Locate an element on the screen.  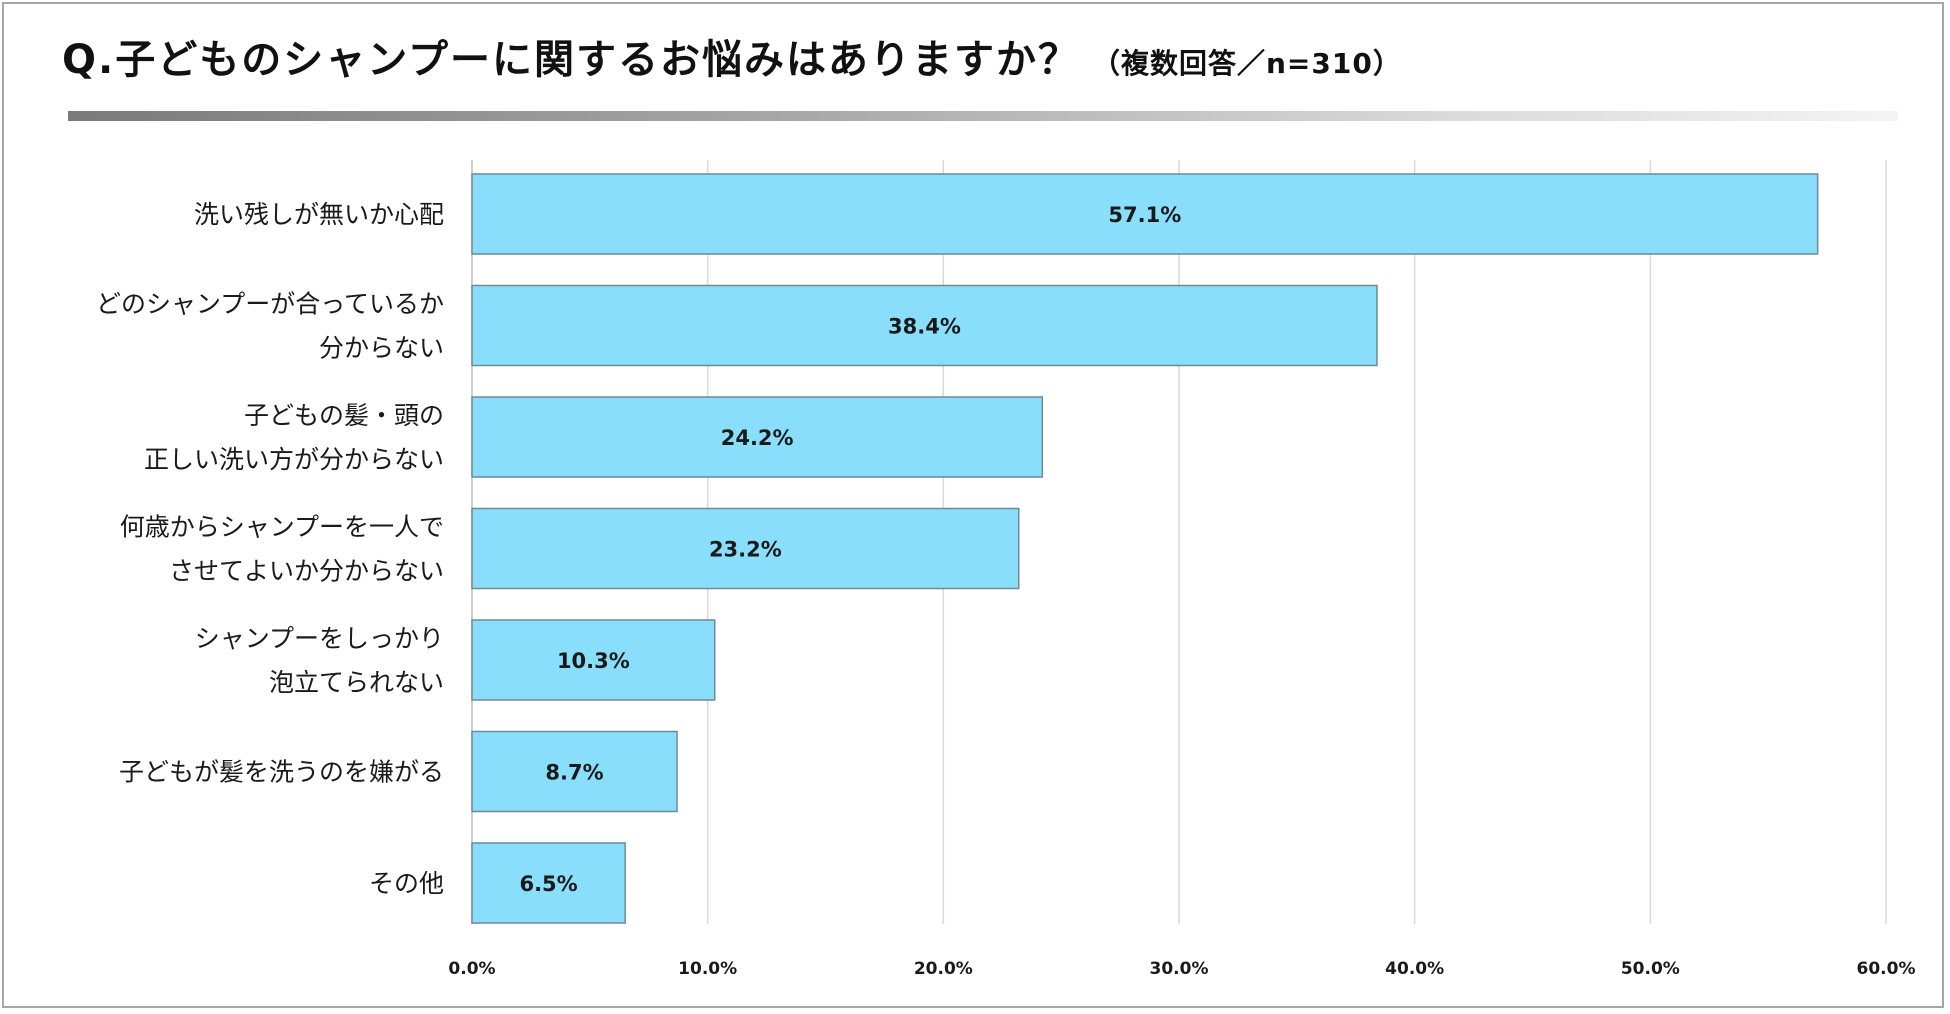
bar-value-label: 8.7% is located at coordinates (574, 773).